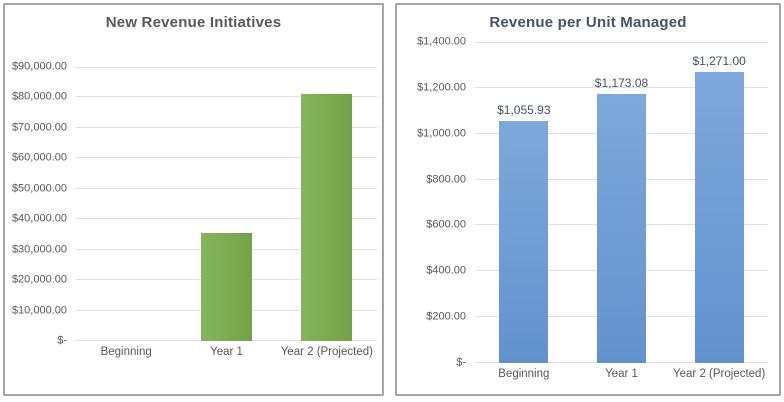 The image size is (784, 402). Describe the element at coordinates (588, 22) in the screenshot. I see `chart-title: Revenue per Unit Managed` at that location.